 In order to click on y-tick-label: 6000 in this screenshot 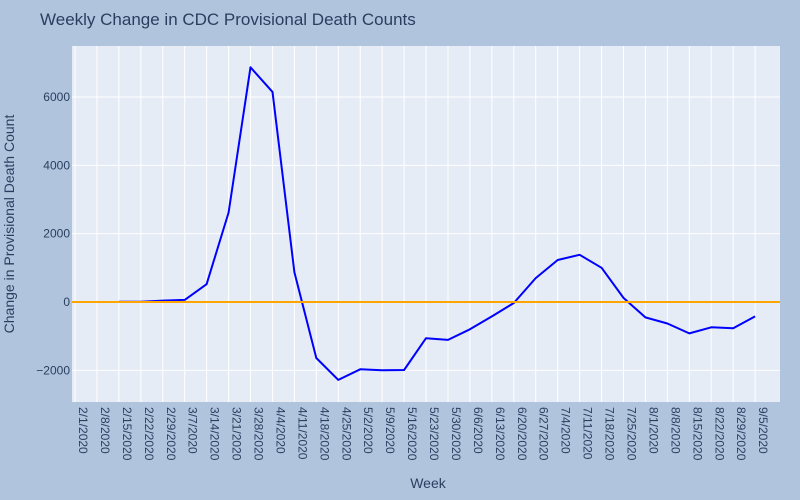, I will do `click(56, 97)`.